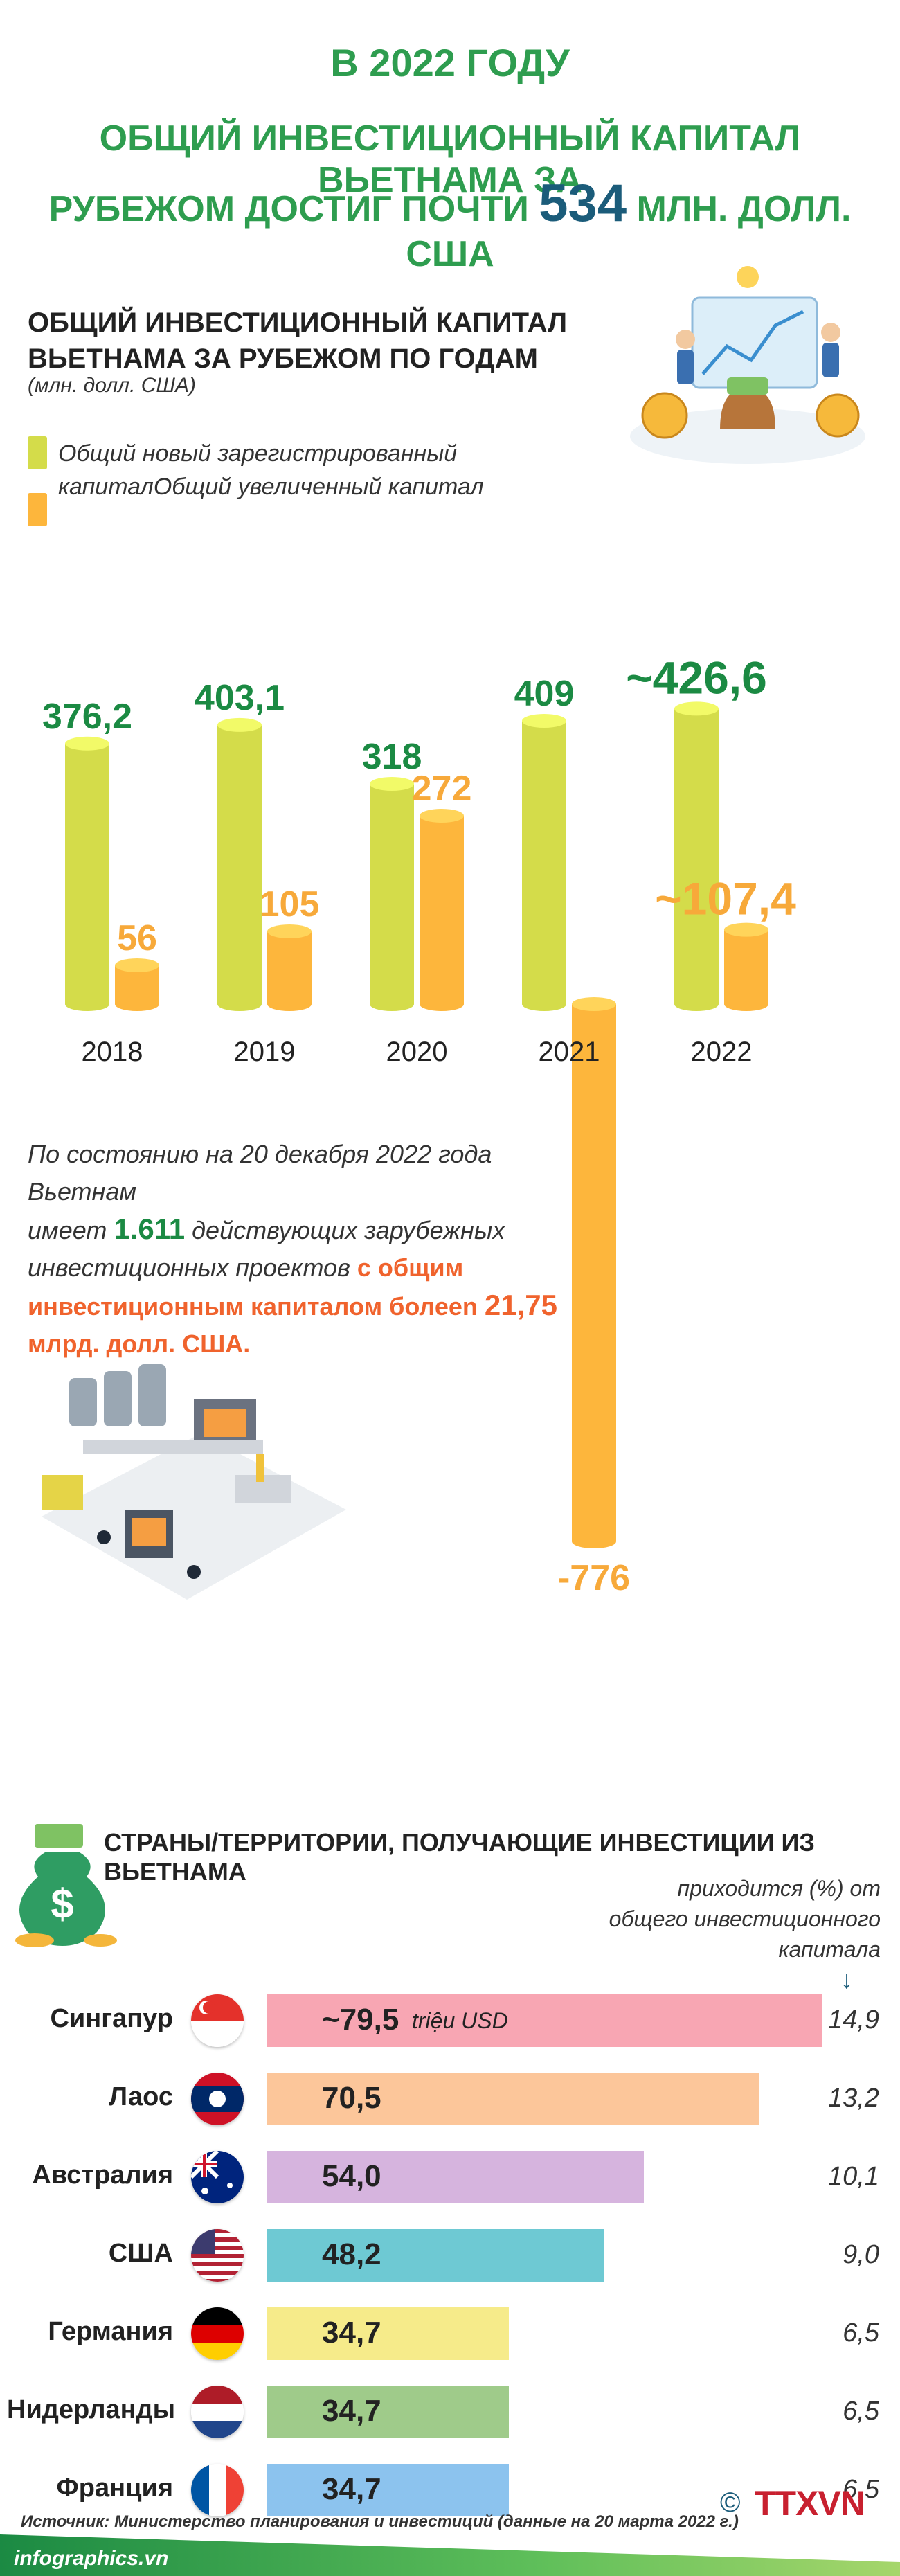 The width and height of the screenshot is (900, 2576). What do you see at coordinates (846, 1979) in the screenshot?
I see `arrow-down-icon: ↓` at bounding box center [846, 1979].